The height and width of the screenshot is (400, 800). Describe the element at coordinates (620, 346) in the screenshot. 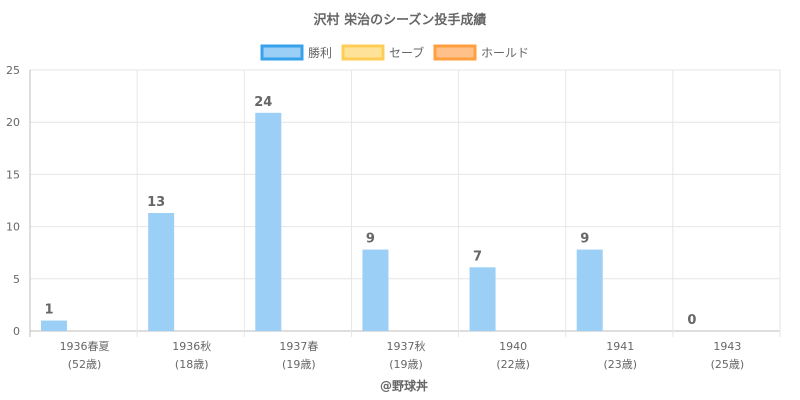

I see `x-tick-label: 1941` at that location.